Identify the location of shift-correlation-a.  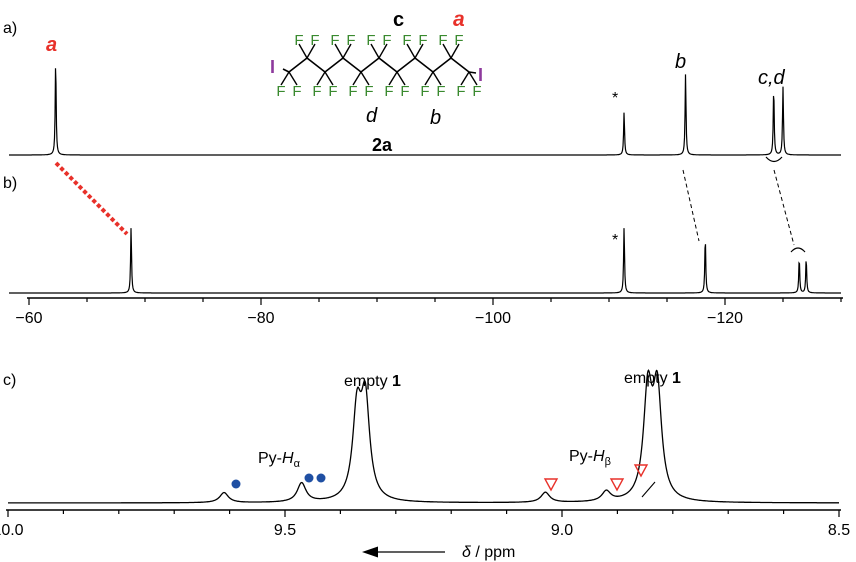
(91, 198).